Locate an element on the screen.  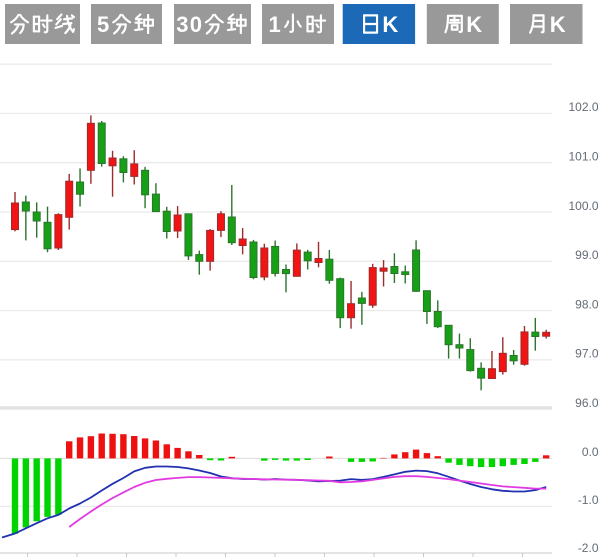
svg-text: 3 is located at coordinates (182, 24).